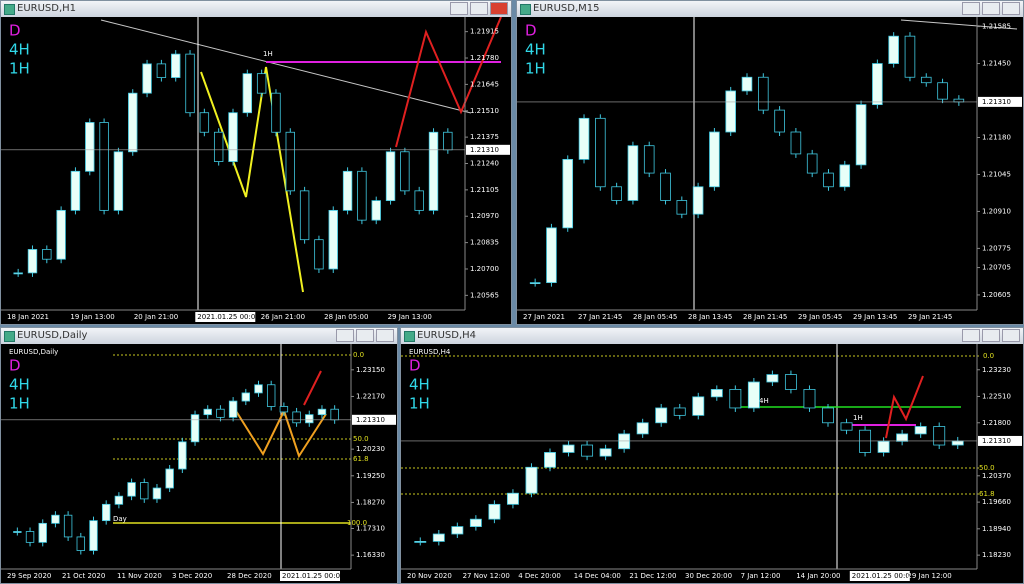  Describe the element at coordinates (19, 385) in the screenshot. I see `timeframe-label: 4H` at that location.